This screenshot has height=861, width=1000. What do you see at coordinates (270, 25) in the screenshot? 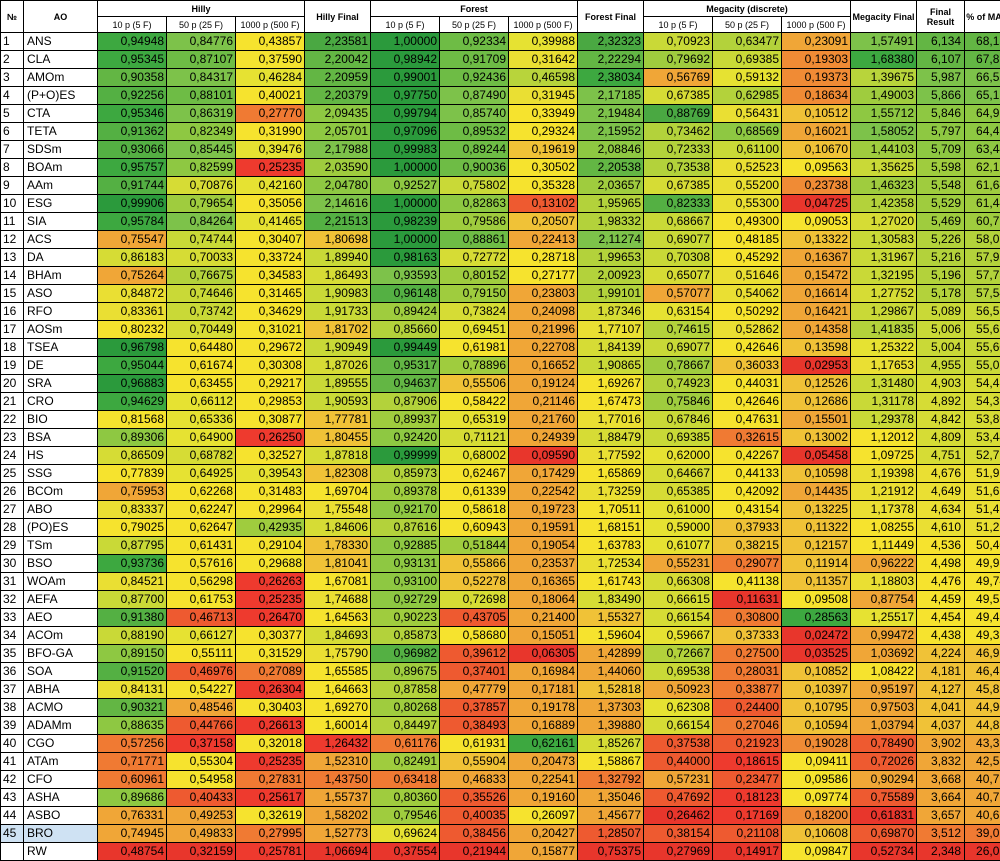
I see `col-header-hilly-1000p: 1000 p (500 F)` at bounding box center [270, 25].